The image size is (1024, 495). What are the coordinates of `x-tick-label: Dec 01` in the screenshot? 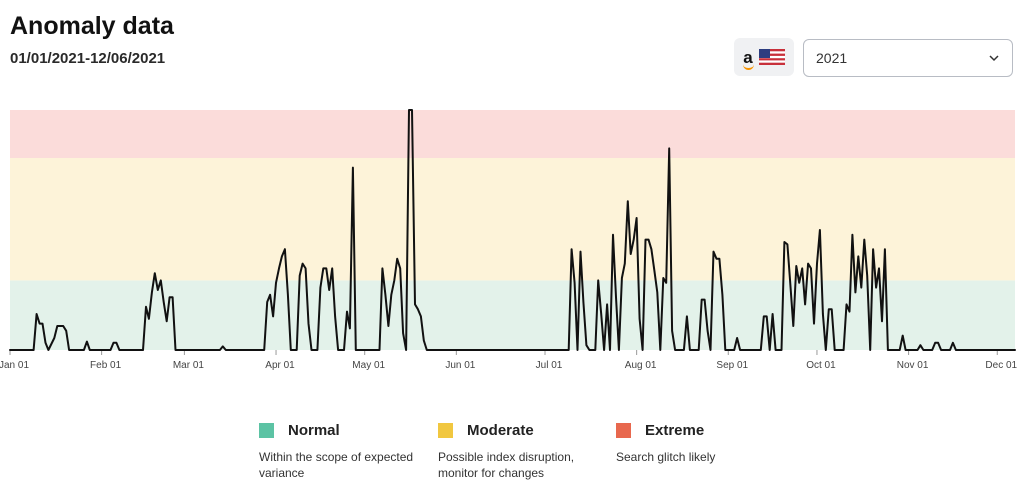 It's located at (1001, 365).